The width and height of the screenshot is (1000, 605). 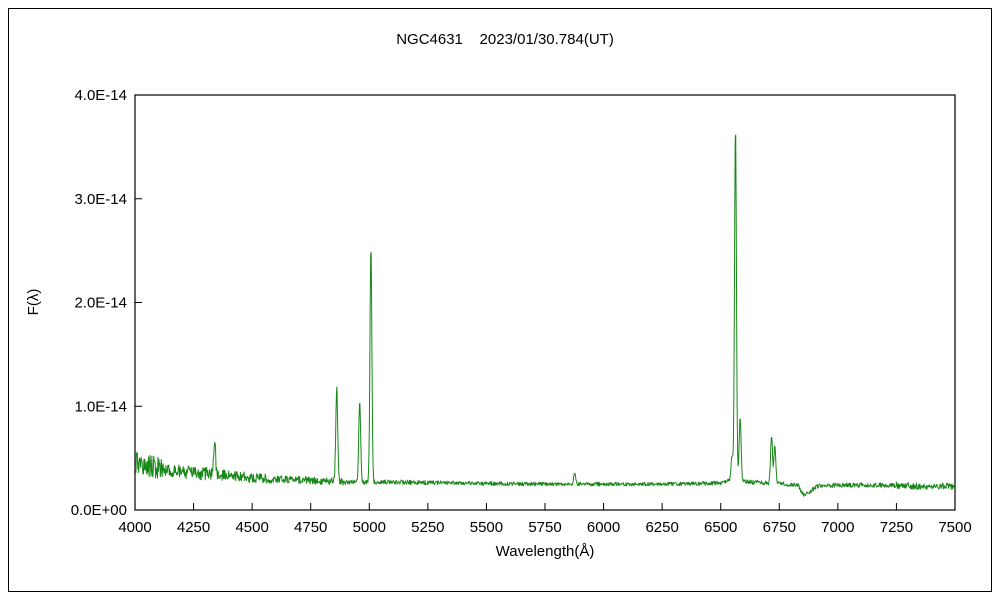 I want to click on x-tick-label: 5500, so click(x=486, y=527).